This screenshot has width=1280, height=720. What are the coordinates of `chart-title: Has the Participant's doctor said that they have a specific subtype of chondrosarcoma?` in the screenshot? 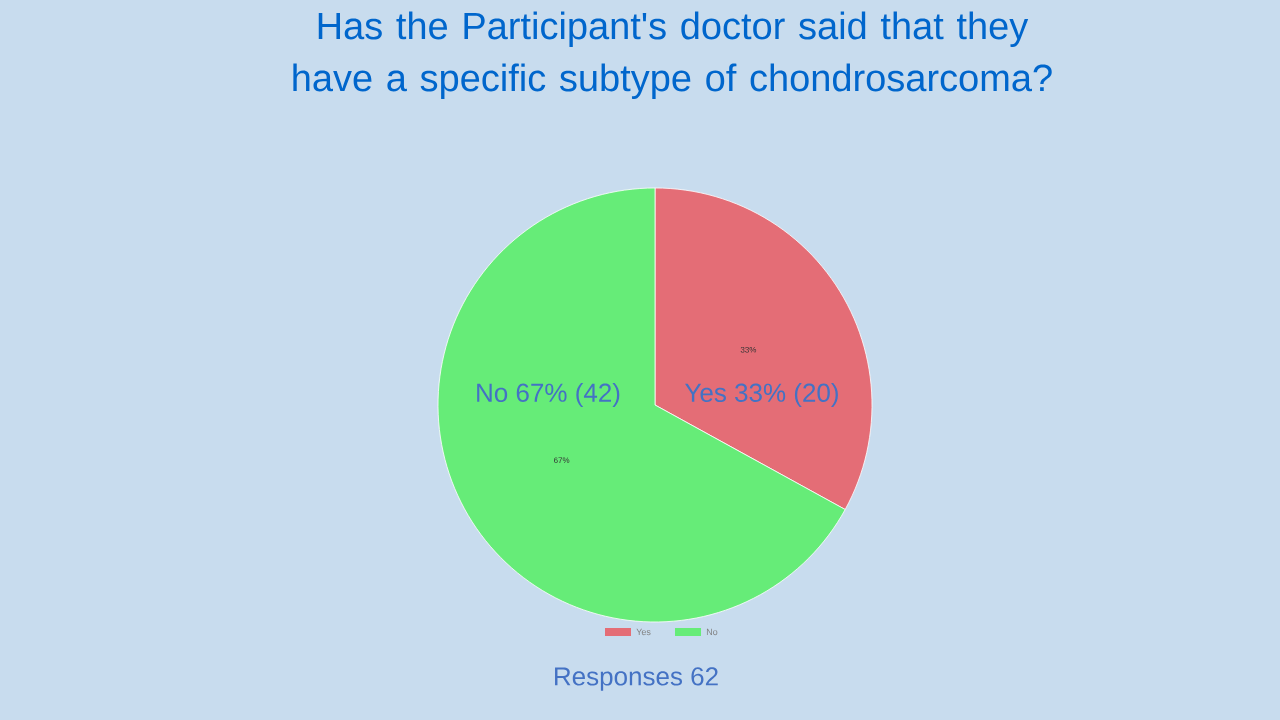 It's located at (672, 55).